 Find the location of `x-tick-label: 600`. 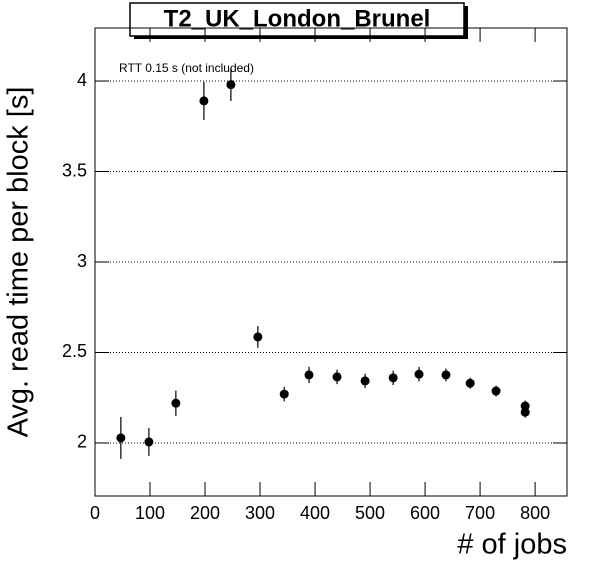

x-tick-label: 600 is located at coordinates (425, 513).